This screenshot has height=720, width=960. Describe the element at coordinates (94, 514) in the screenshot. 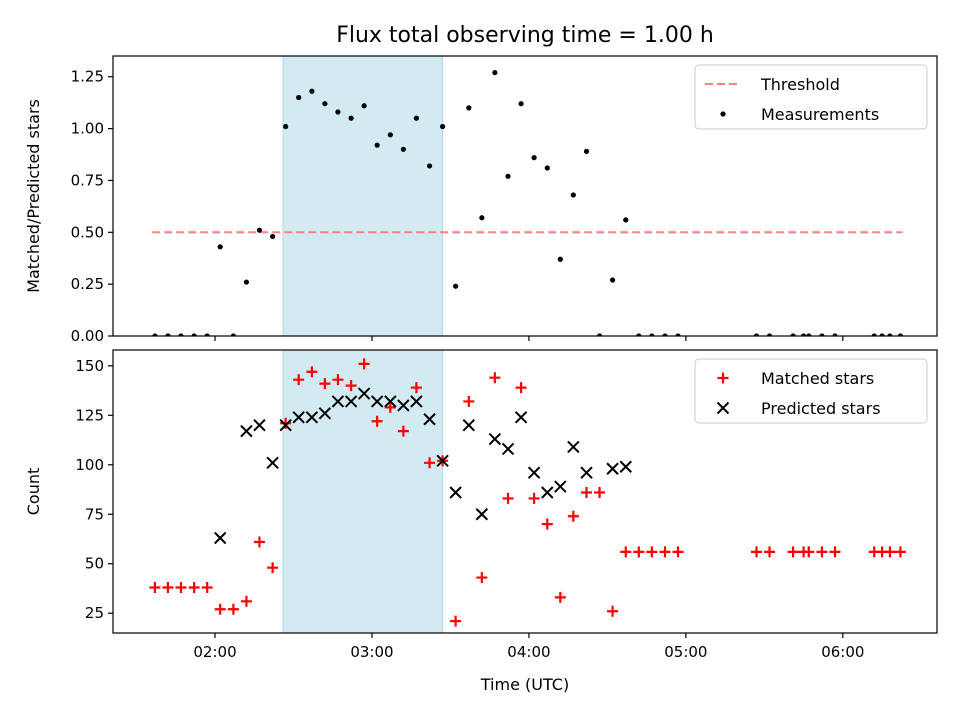

I see `y-tick-label: 75` at that location.